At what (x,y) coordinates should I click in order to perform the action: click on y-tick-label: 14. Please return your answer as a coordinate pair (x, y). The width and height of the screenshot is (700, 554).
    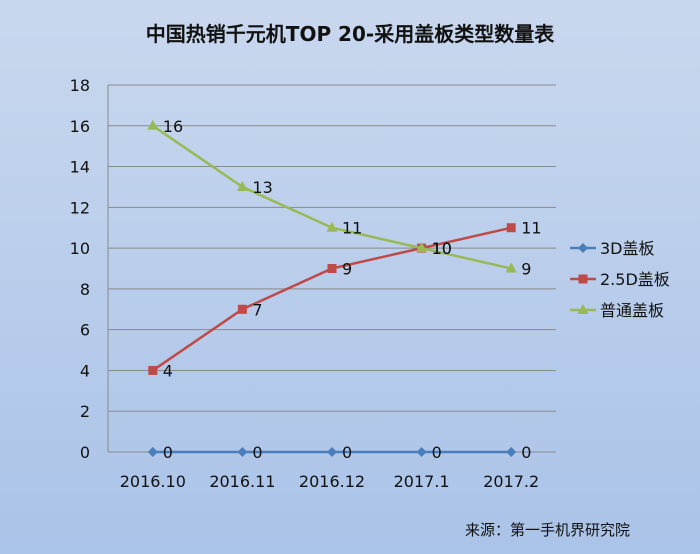
    Looking at the image, I should click on (80, 167).